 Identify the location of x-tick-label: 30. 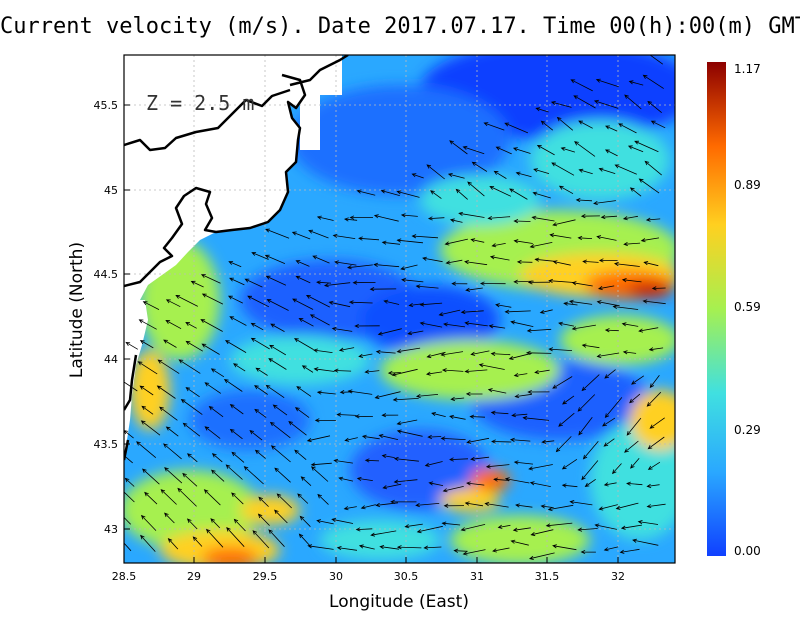
(336, 576).